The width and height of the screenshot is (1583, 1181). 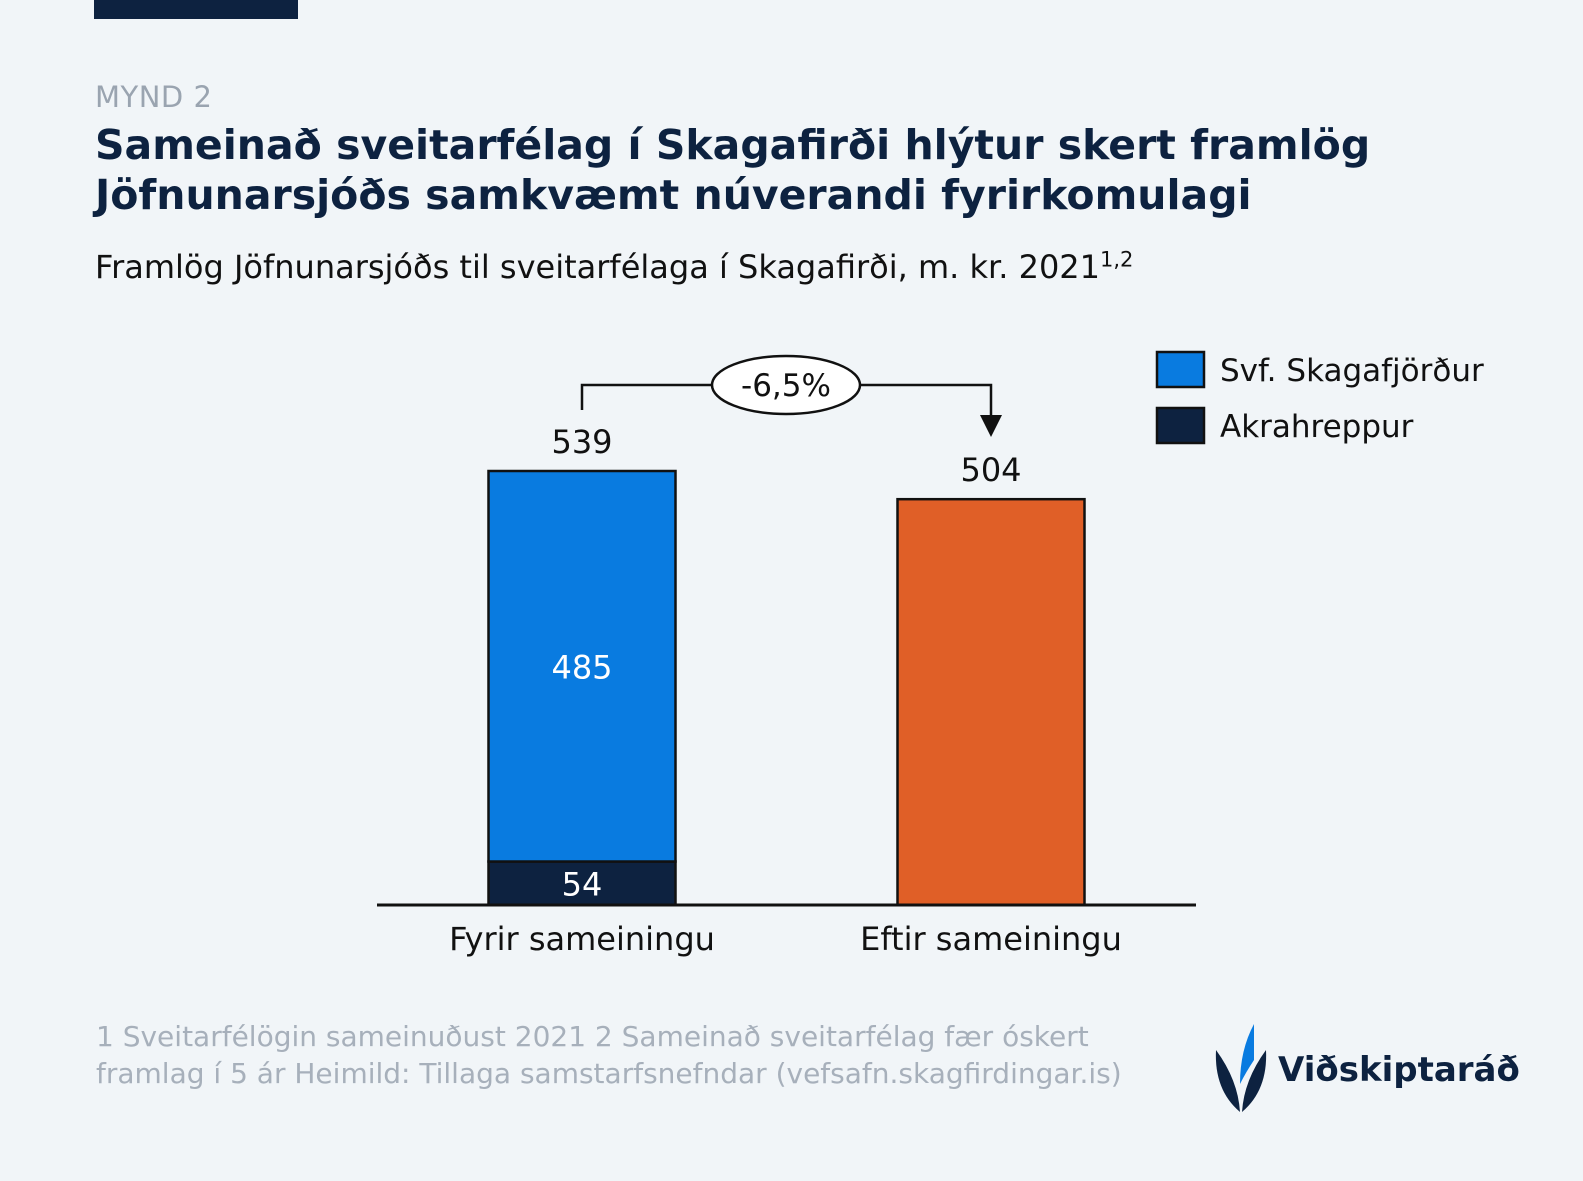 What do you see at coordinates (991, 939) in the screenshot?
I see `x-tick-label: Eftir sameiningu` at bounding box center [991, 939].